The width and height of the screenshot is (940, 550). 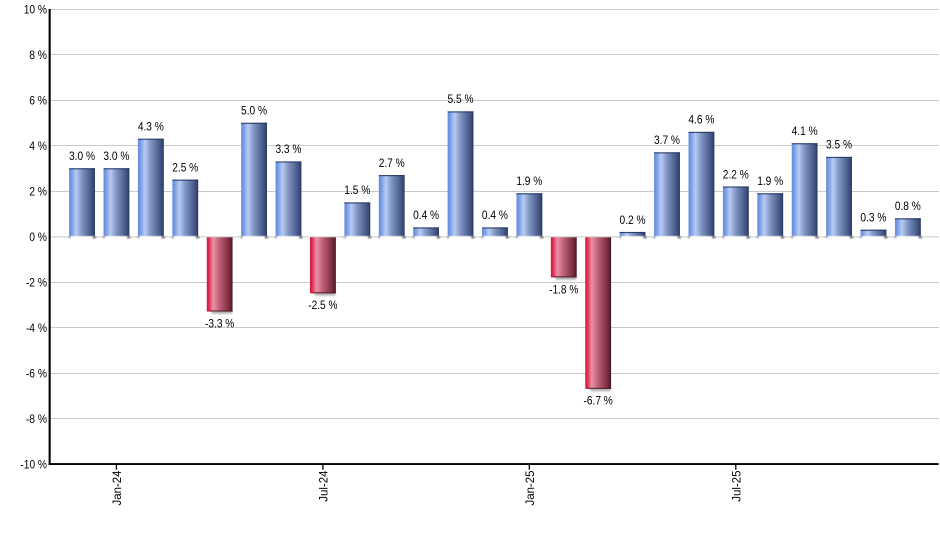 I want to click on svg-text: -4 %, so click(x=36, y=328).